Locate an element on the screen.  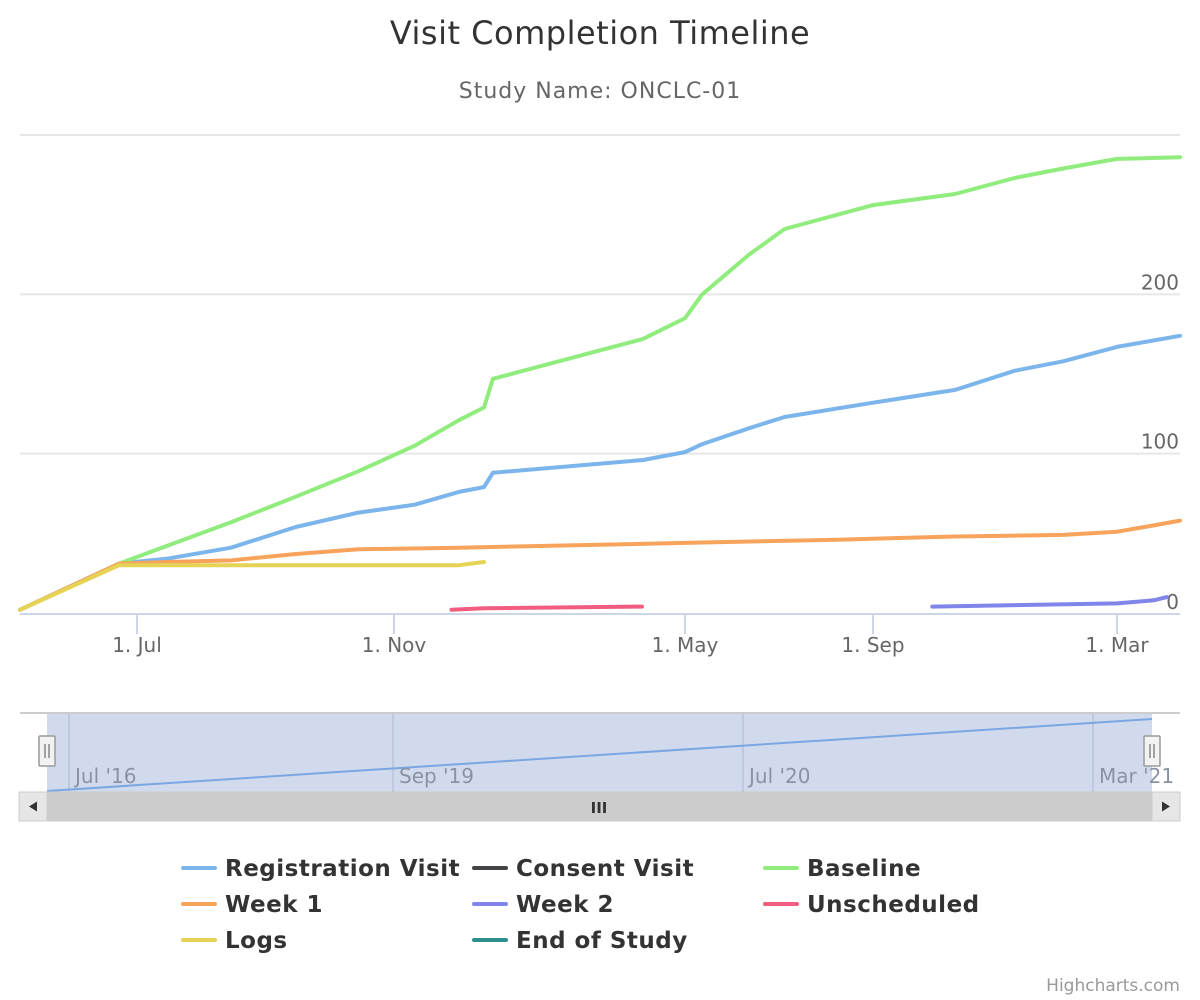
navigator-series-line is located at coordinates (599, 755).